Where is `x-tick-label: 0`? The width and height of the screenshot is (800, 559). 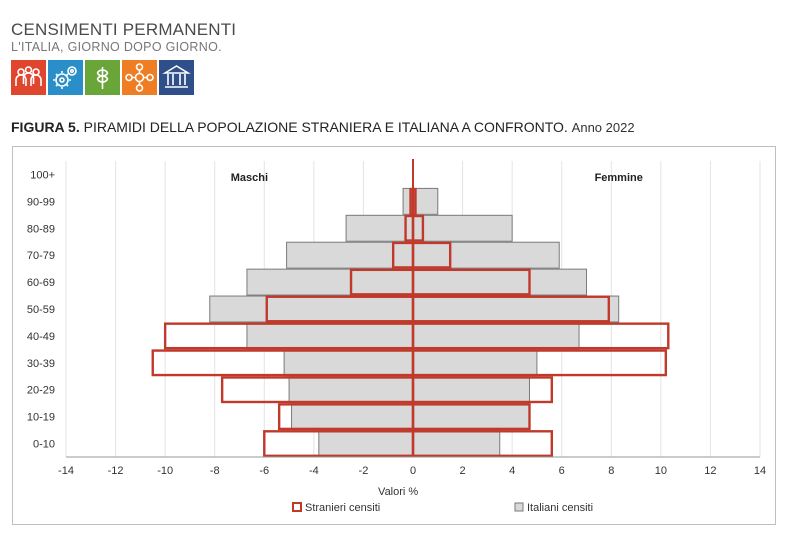 x-tick-label: 0 is located at coordinates (413, 471).